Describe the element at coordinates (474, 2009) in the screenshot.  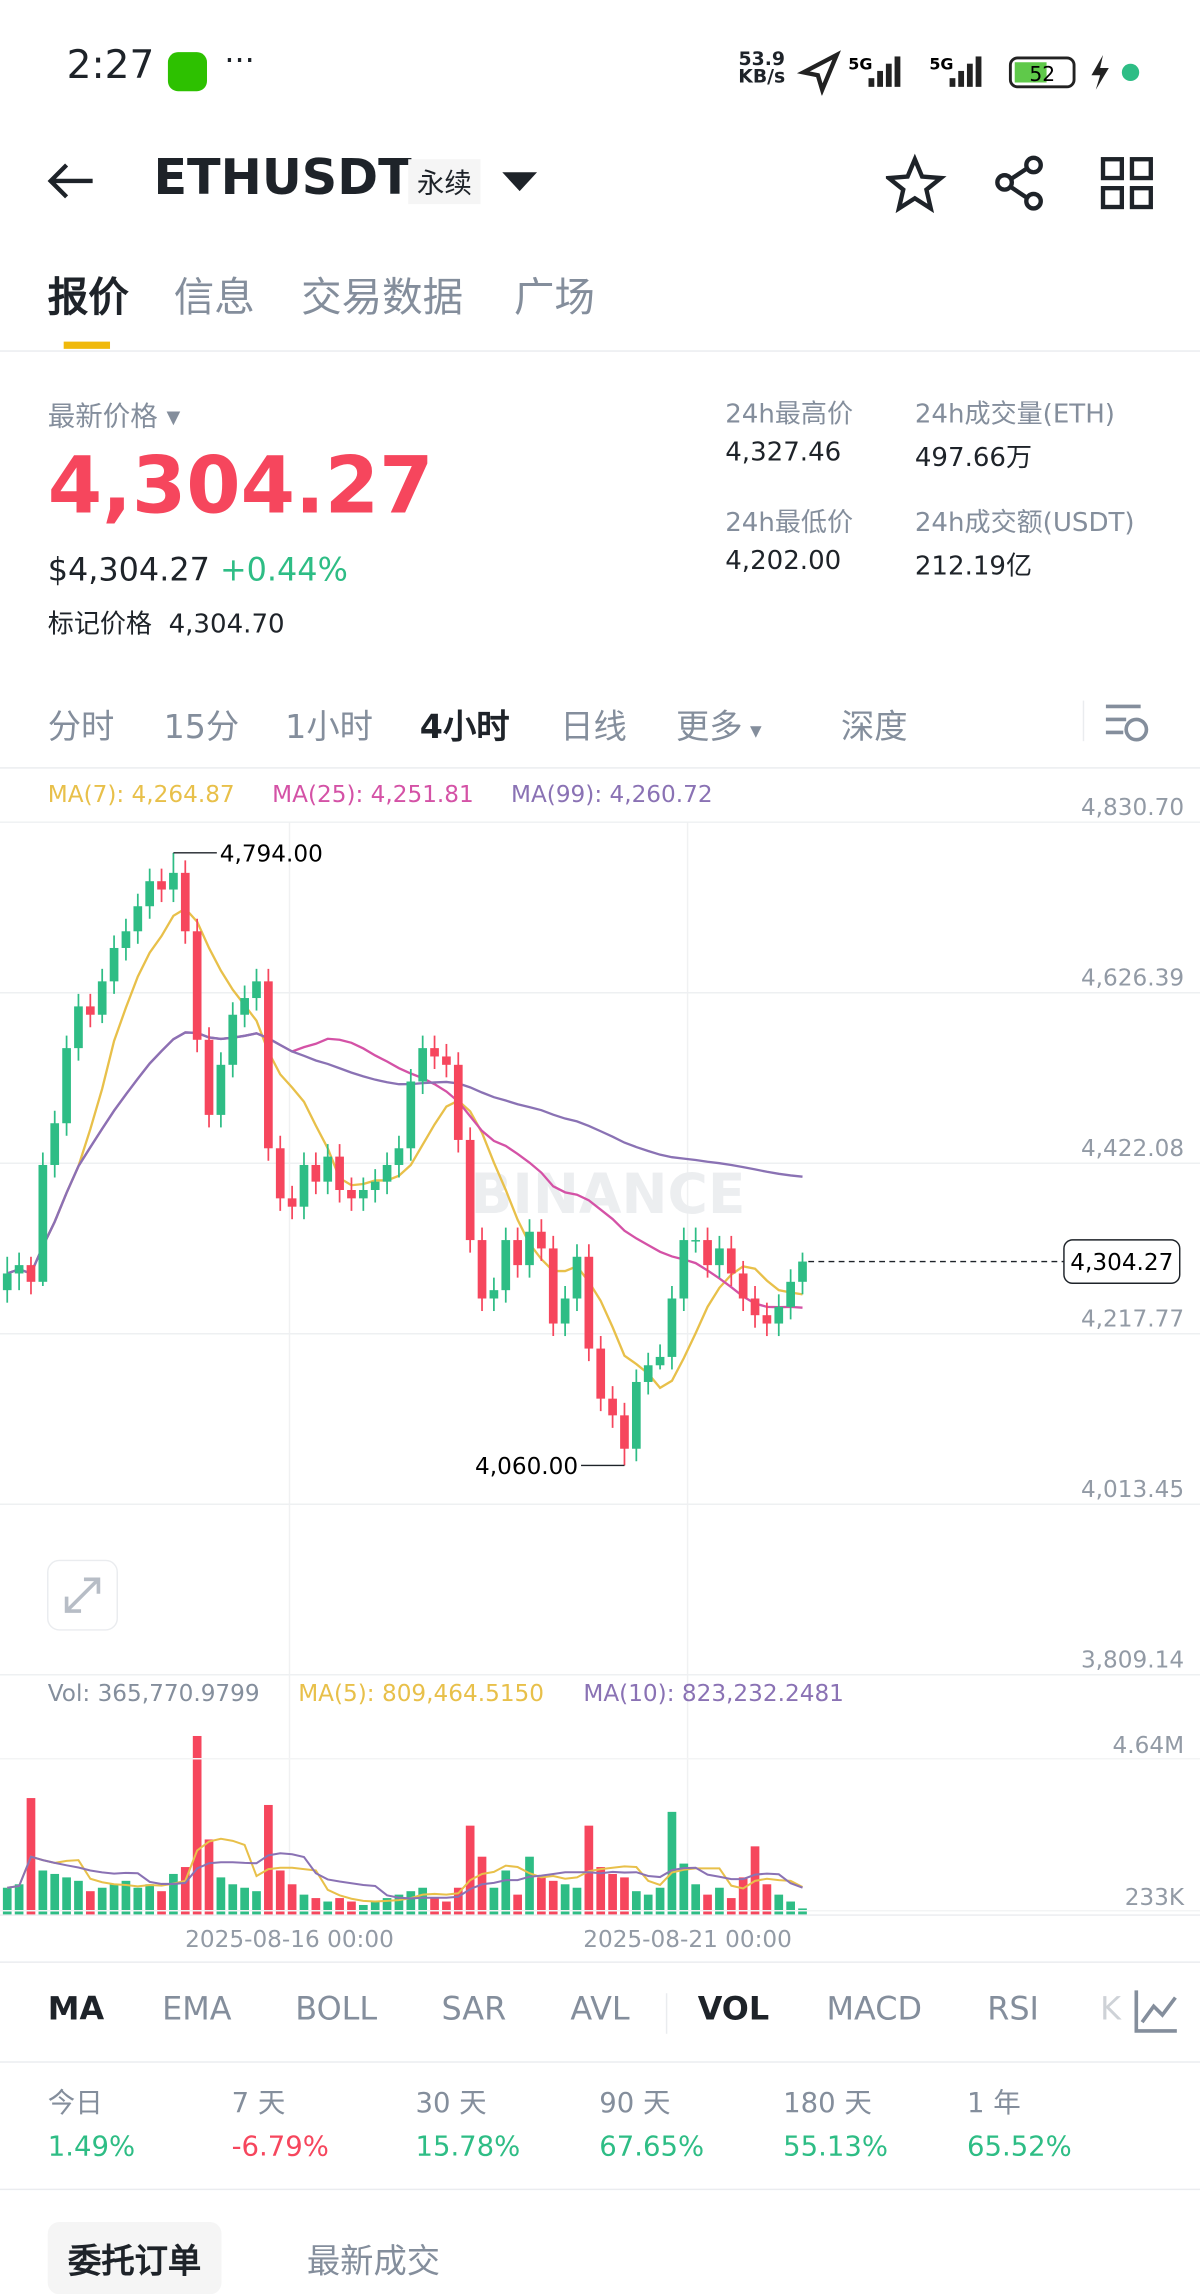
I see `indicator: SAR` at that location.